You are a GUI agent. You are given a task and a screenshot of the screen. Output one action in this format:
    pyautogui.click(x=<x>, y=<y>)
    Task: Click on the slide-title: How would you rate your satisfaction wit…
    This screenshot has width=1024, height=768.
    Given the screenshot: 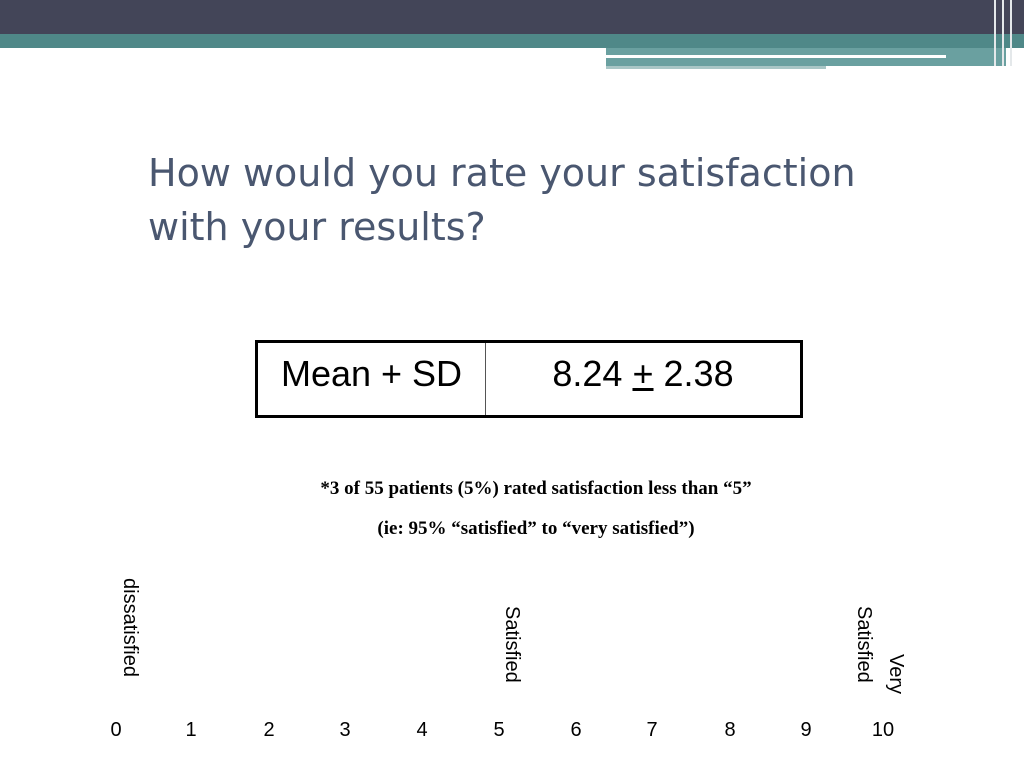 What is the action you would take?
    pyautogui.click(x=548, y=200)
    